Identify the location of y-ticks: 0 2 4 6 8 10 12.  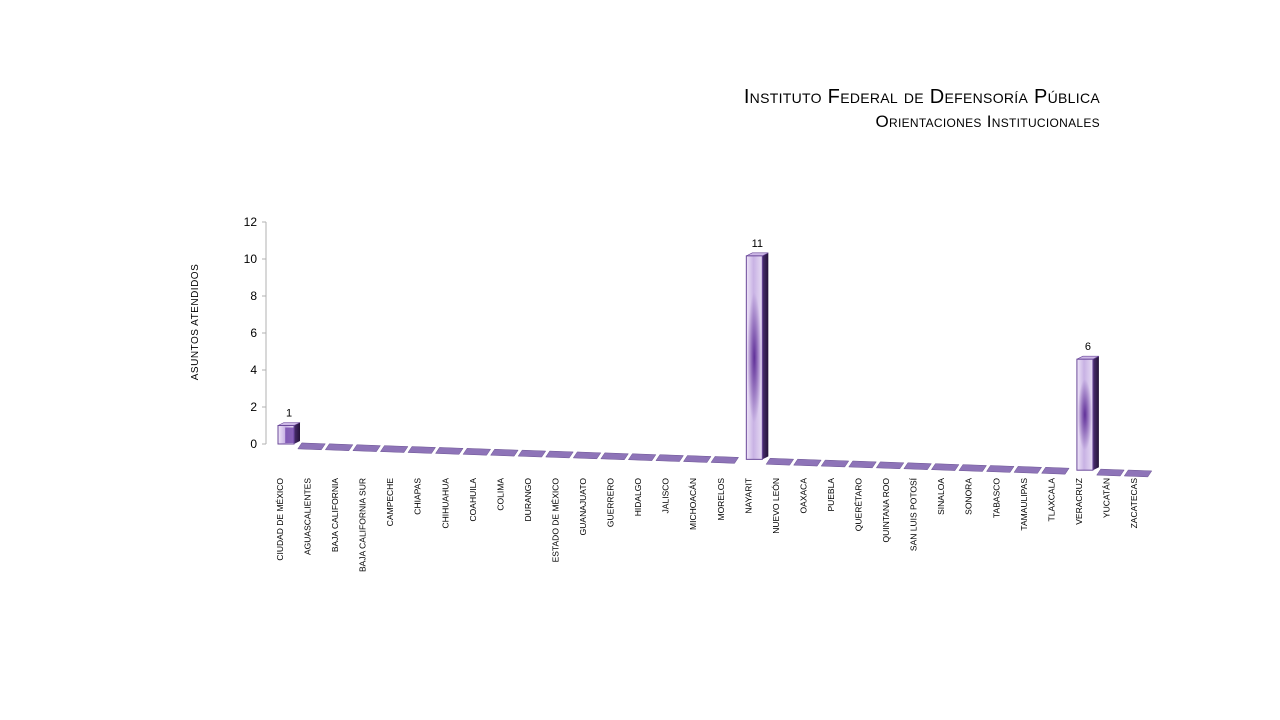
(255, 333).